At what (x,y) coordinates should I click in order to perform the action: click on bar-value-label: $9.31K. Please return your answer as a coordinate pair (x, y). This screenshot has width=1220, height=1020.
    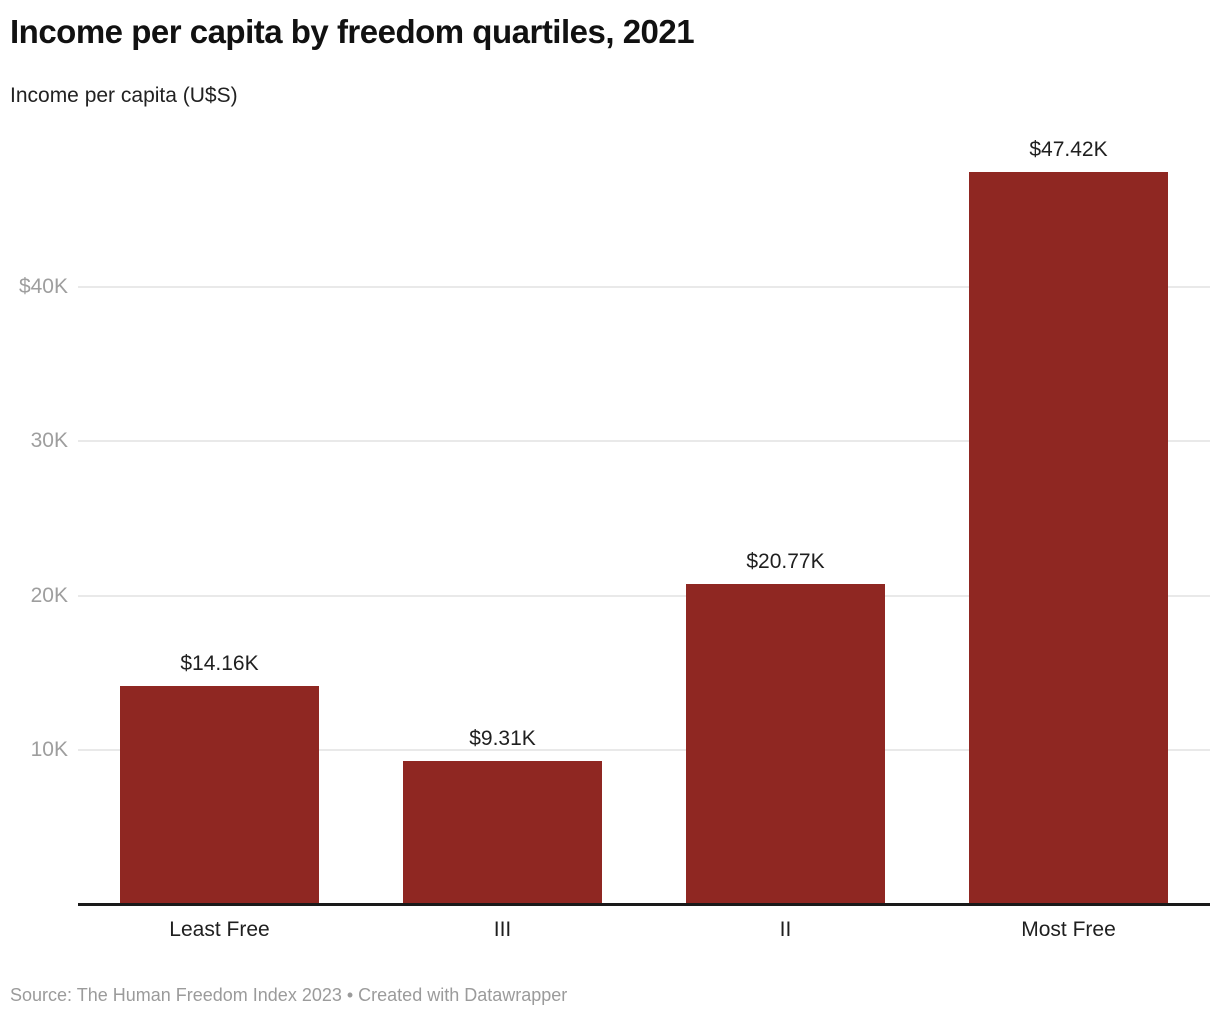
    Looking at the image, I should click on (502, 738).